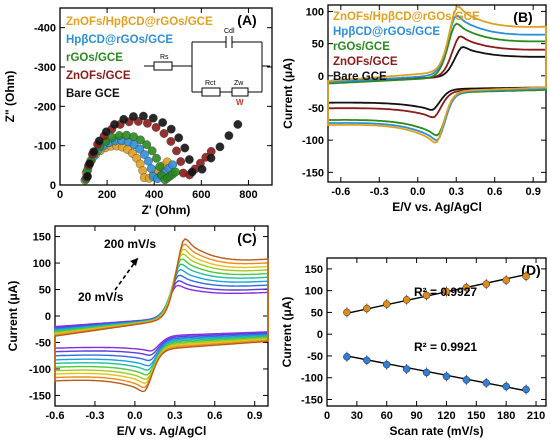 The width and height of the screenshot is (550, 443). Describe the element at coordinates (207, 67) in the screenshot. I see `equivalent-circuit: Rs Cdl Rct Zw W` at that location.